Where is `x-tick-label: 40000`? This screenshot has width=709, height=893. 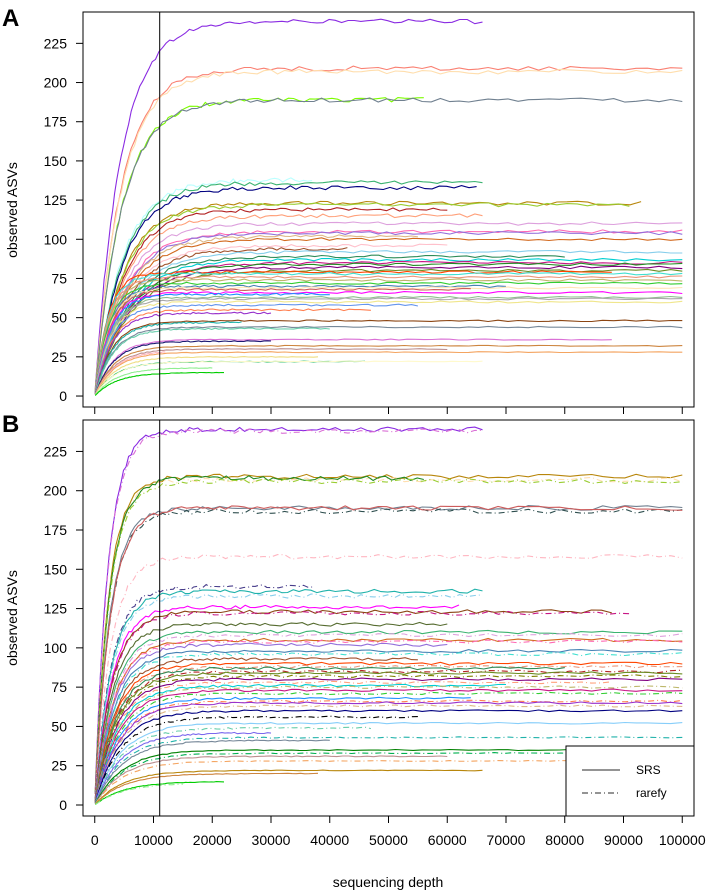 x-tick-label: 40000 is located at coordinates (329, 840).